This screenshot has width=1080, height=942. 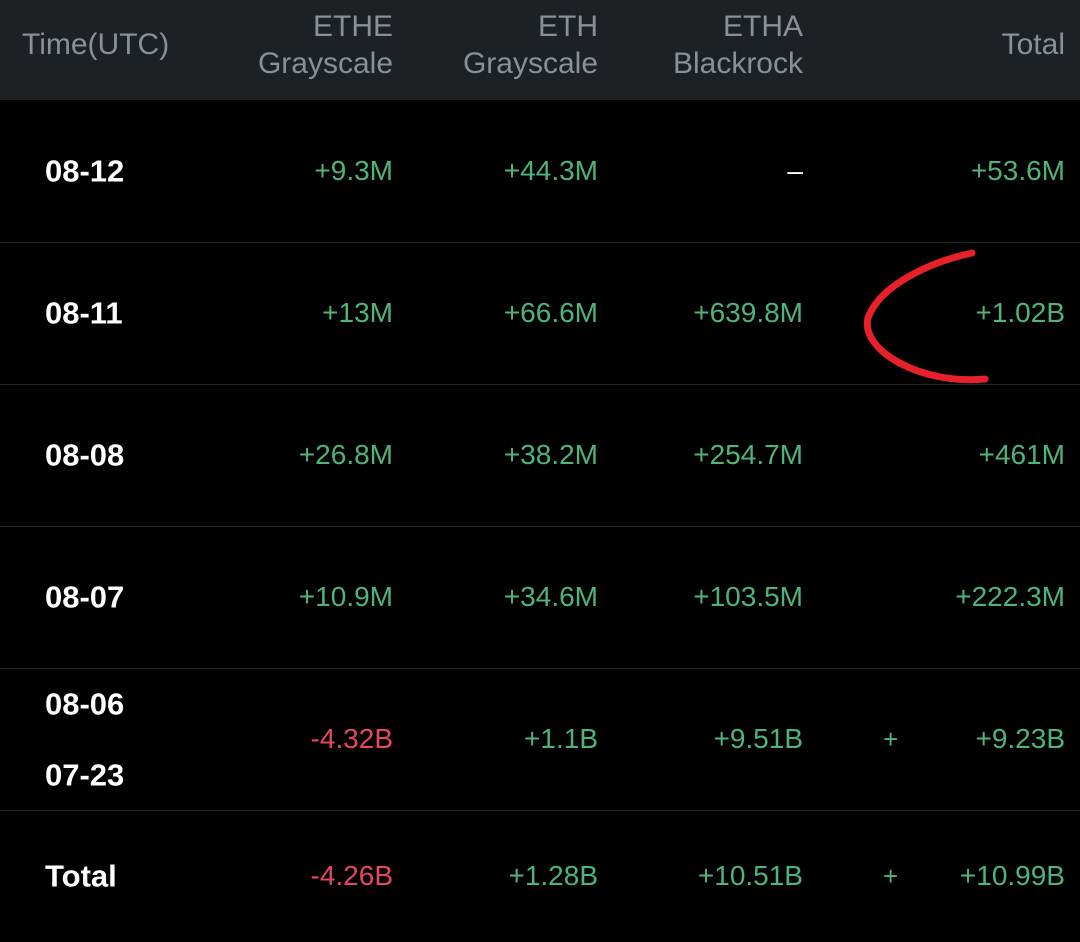 I want to click on value-cell: +10.99B, so click(x=1012, y=875).